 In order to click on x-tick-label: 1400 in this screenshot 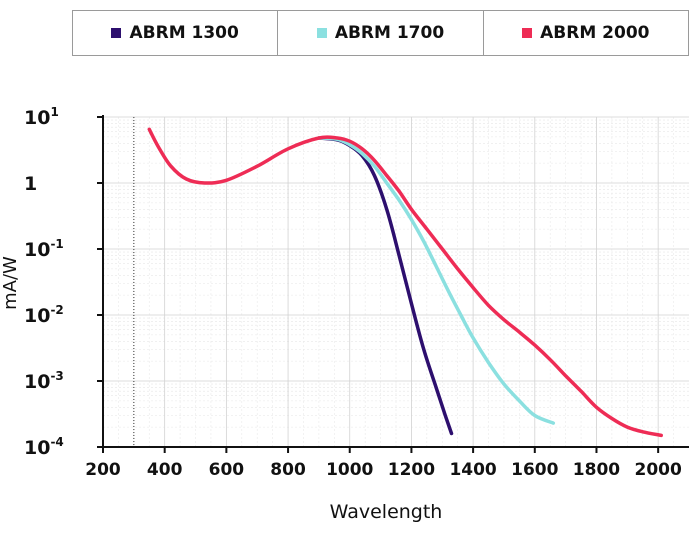, I will do `click(472, 470)`.